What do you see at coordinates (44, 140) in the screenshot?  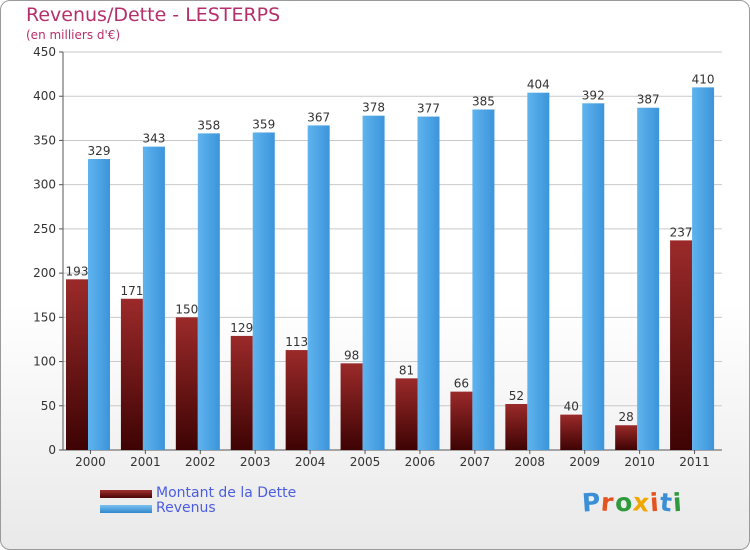 I see `y-tick-label: 350` at bounding box center [44, 140].